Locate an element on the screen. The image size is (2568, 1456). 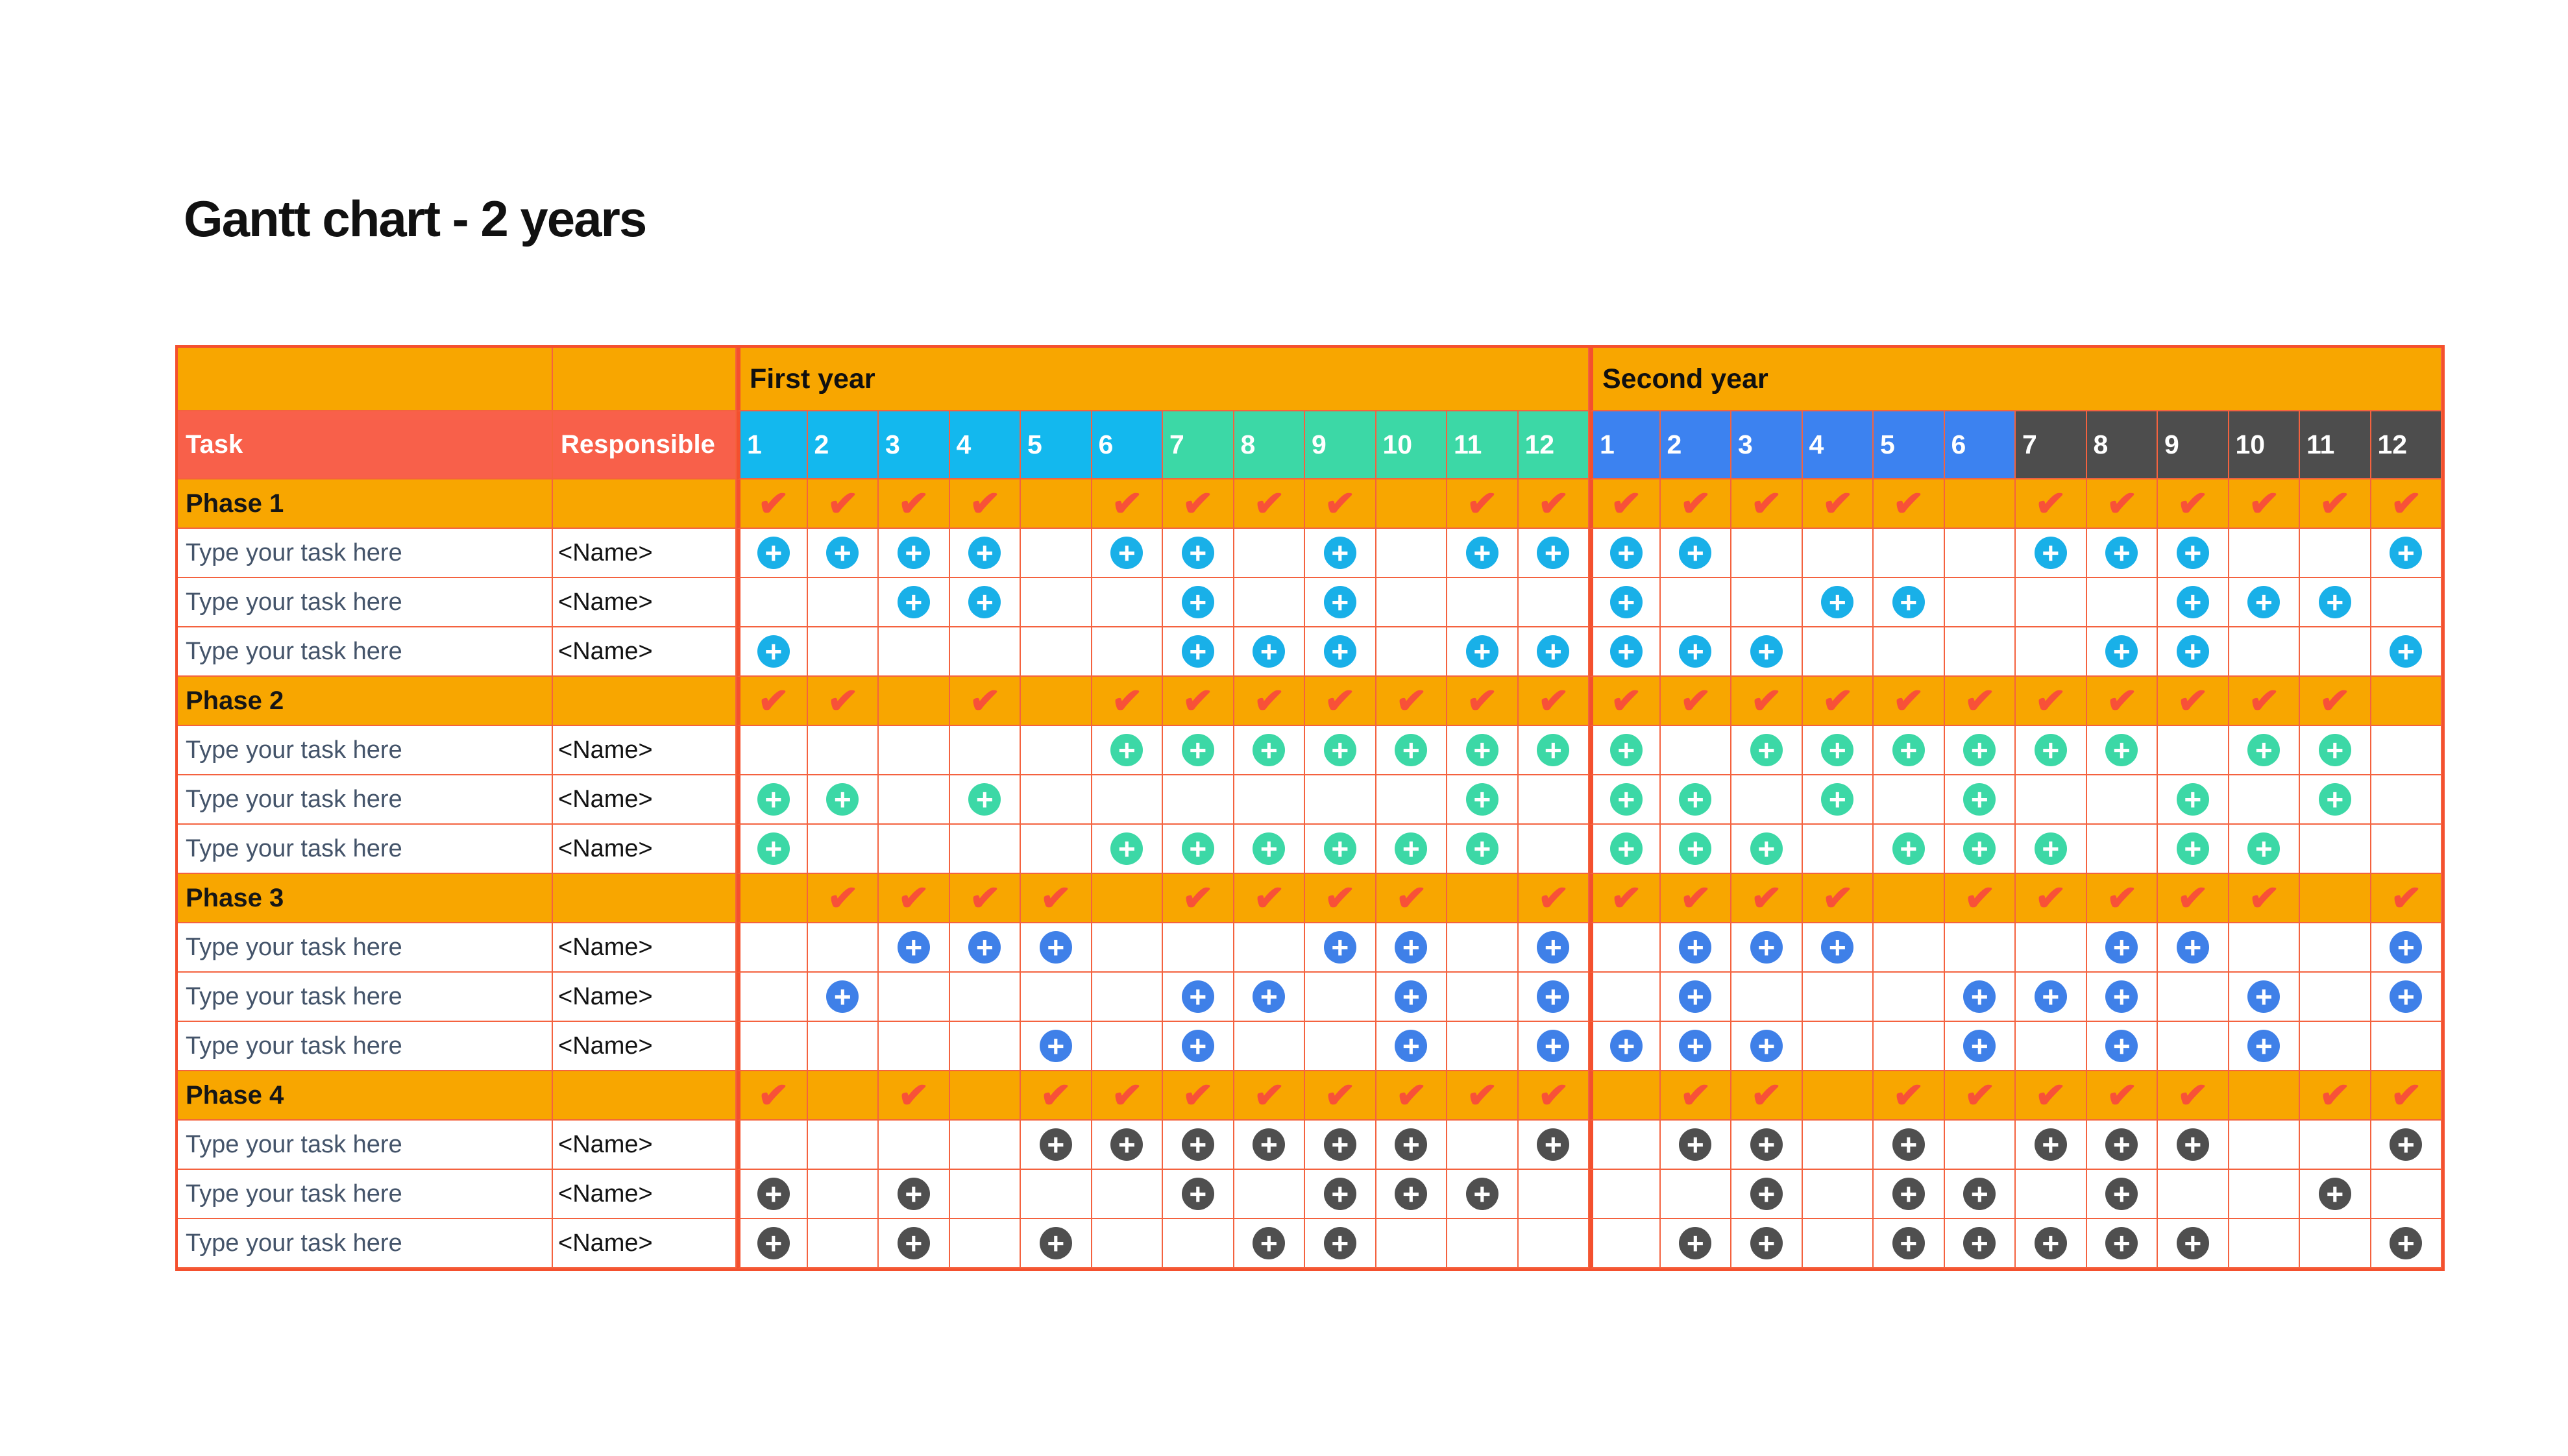
phase-month-cell is located at coordinates (1056, 701).